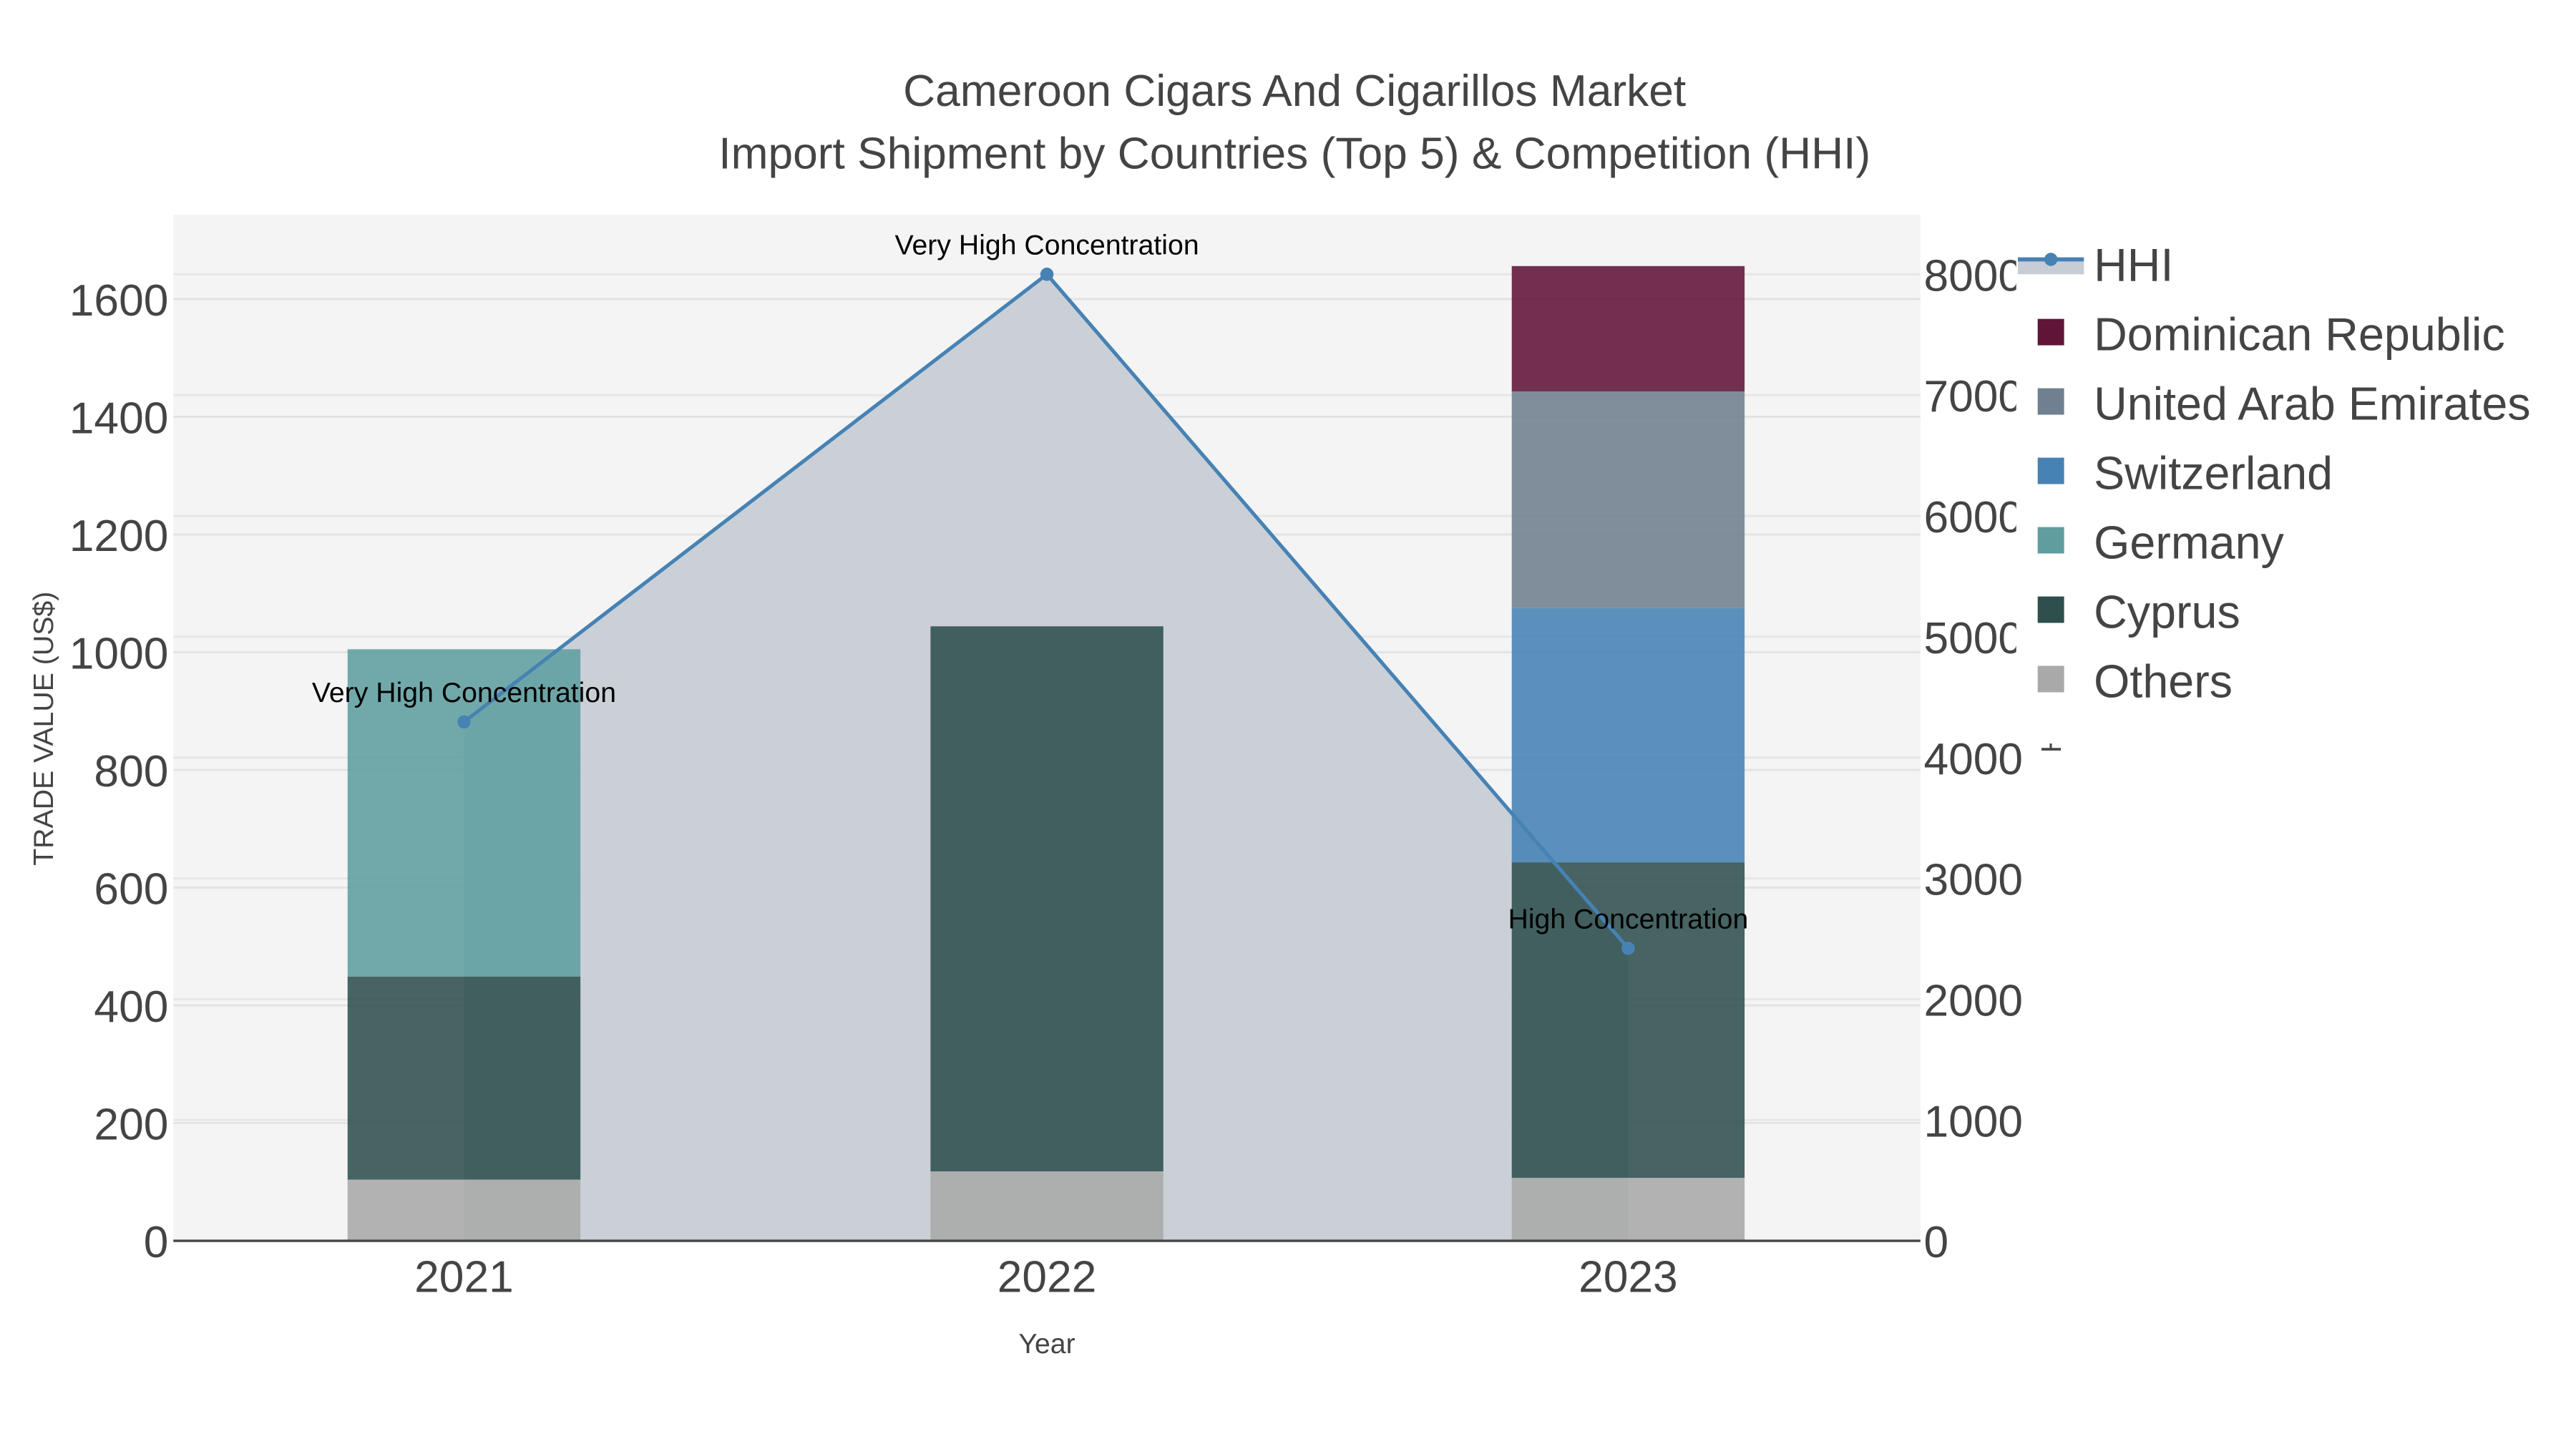 The height and width of the screenshot is (1449, 2576). I want to click on y-tick-label: 1400, so click(119, 419).